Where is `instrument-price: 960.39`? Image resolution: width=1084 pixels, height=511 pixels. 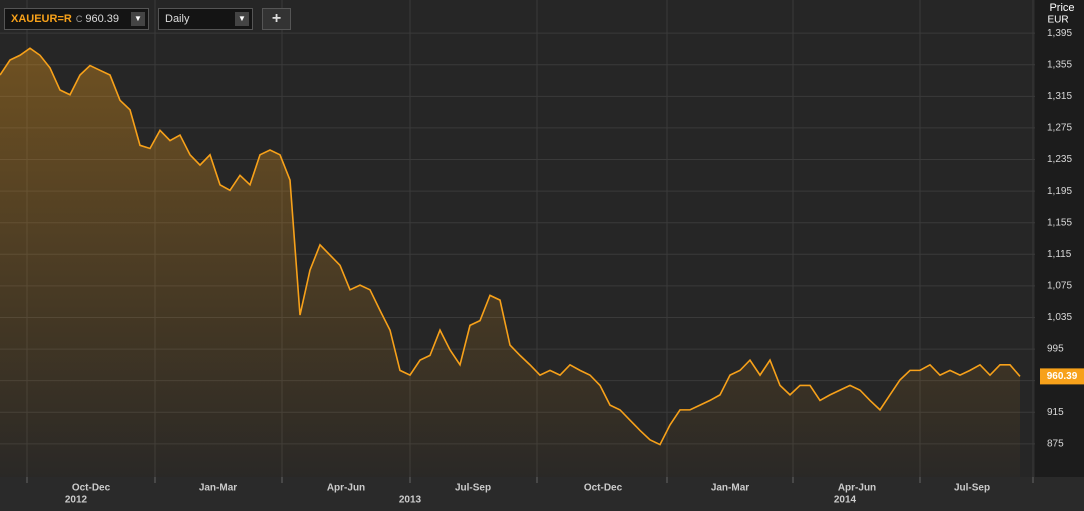
instrument-price: 960.39 is located at coordinates (102, 19).